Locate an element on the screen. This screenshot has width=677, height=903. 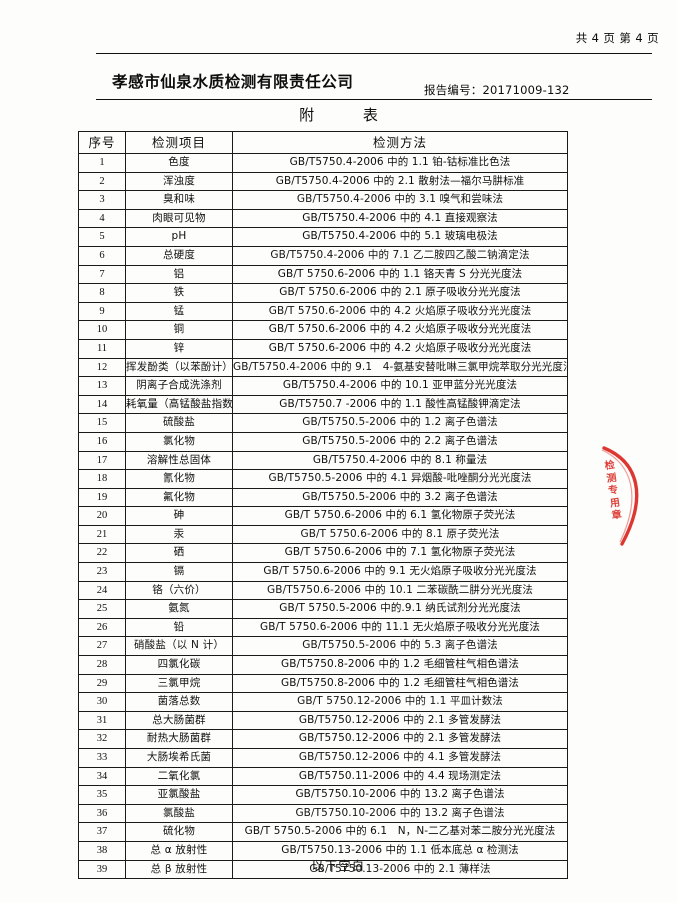
header-bottom-rule is located at coordinates (374, 99).